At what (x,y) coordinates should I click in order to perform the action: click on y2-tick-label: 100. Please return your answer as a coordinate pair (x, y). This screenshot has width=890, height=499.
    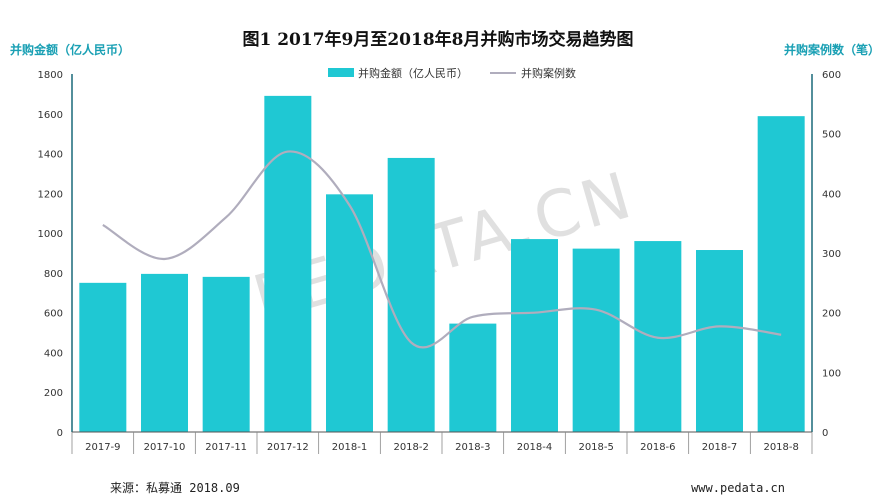
    Looking at the image, I should click on (831, 373).